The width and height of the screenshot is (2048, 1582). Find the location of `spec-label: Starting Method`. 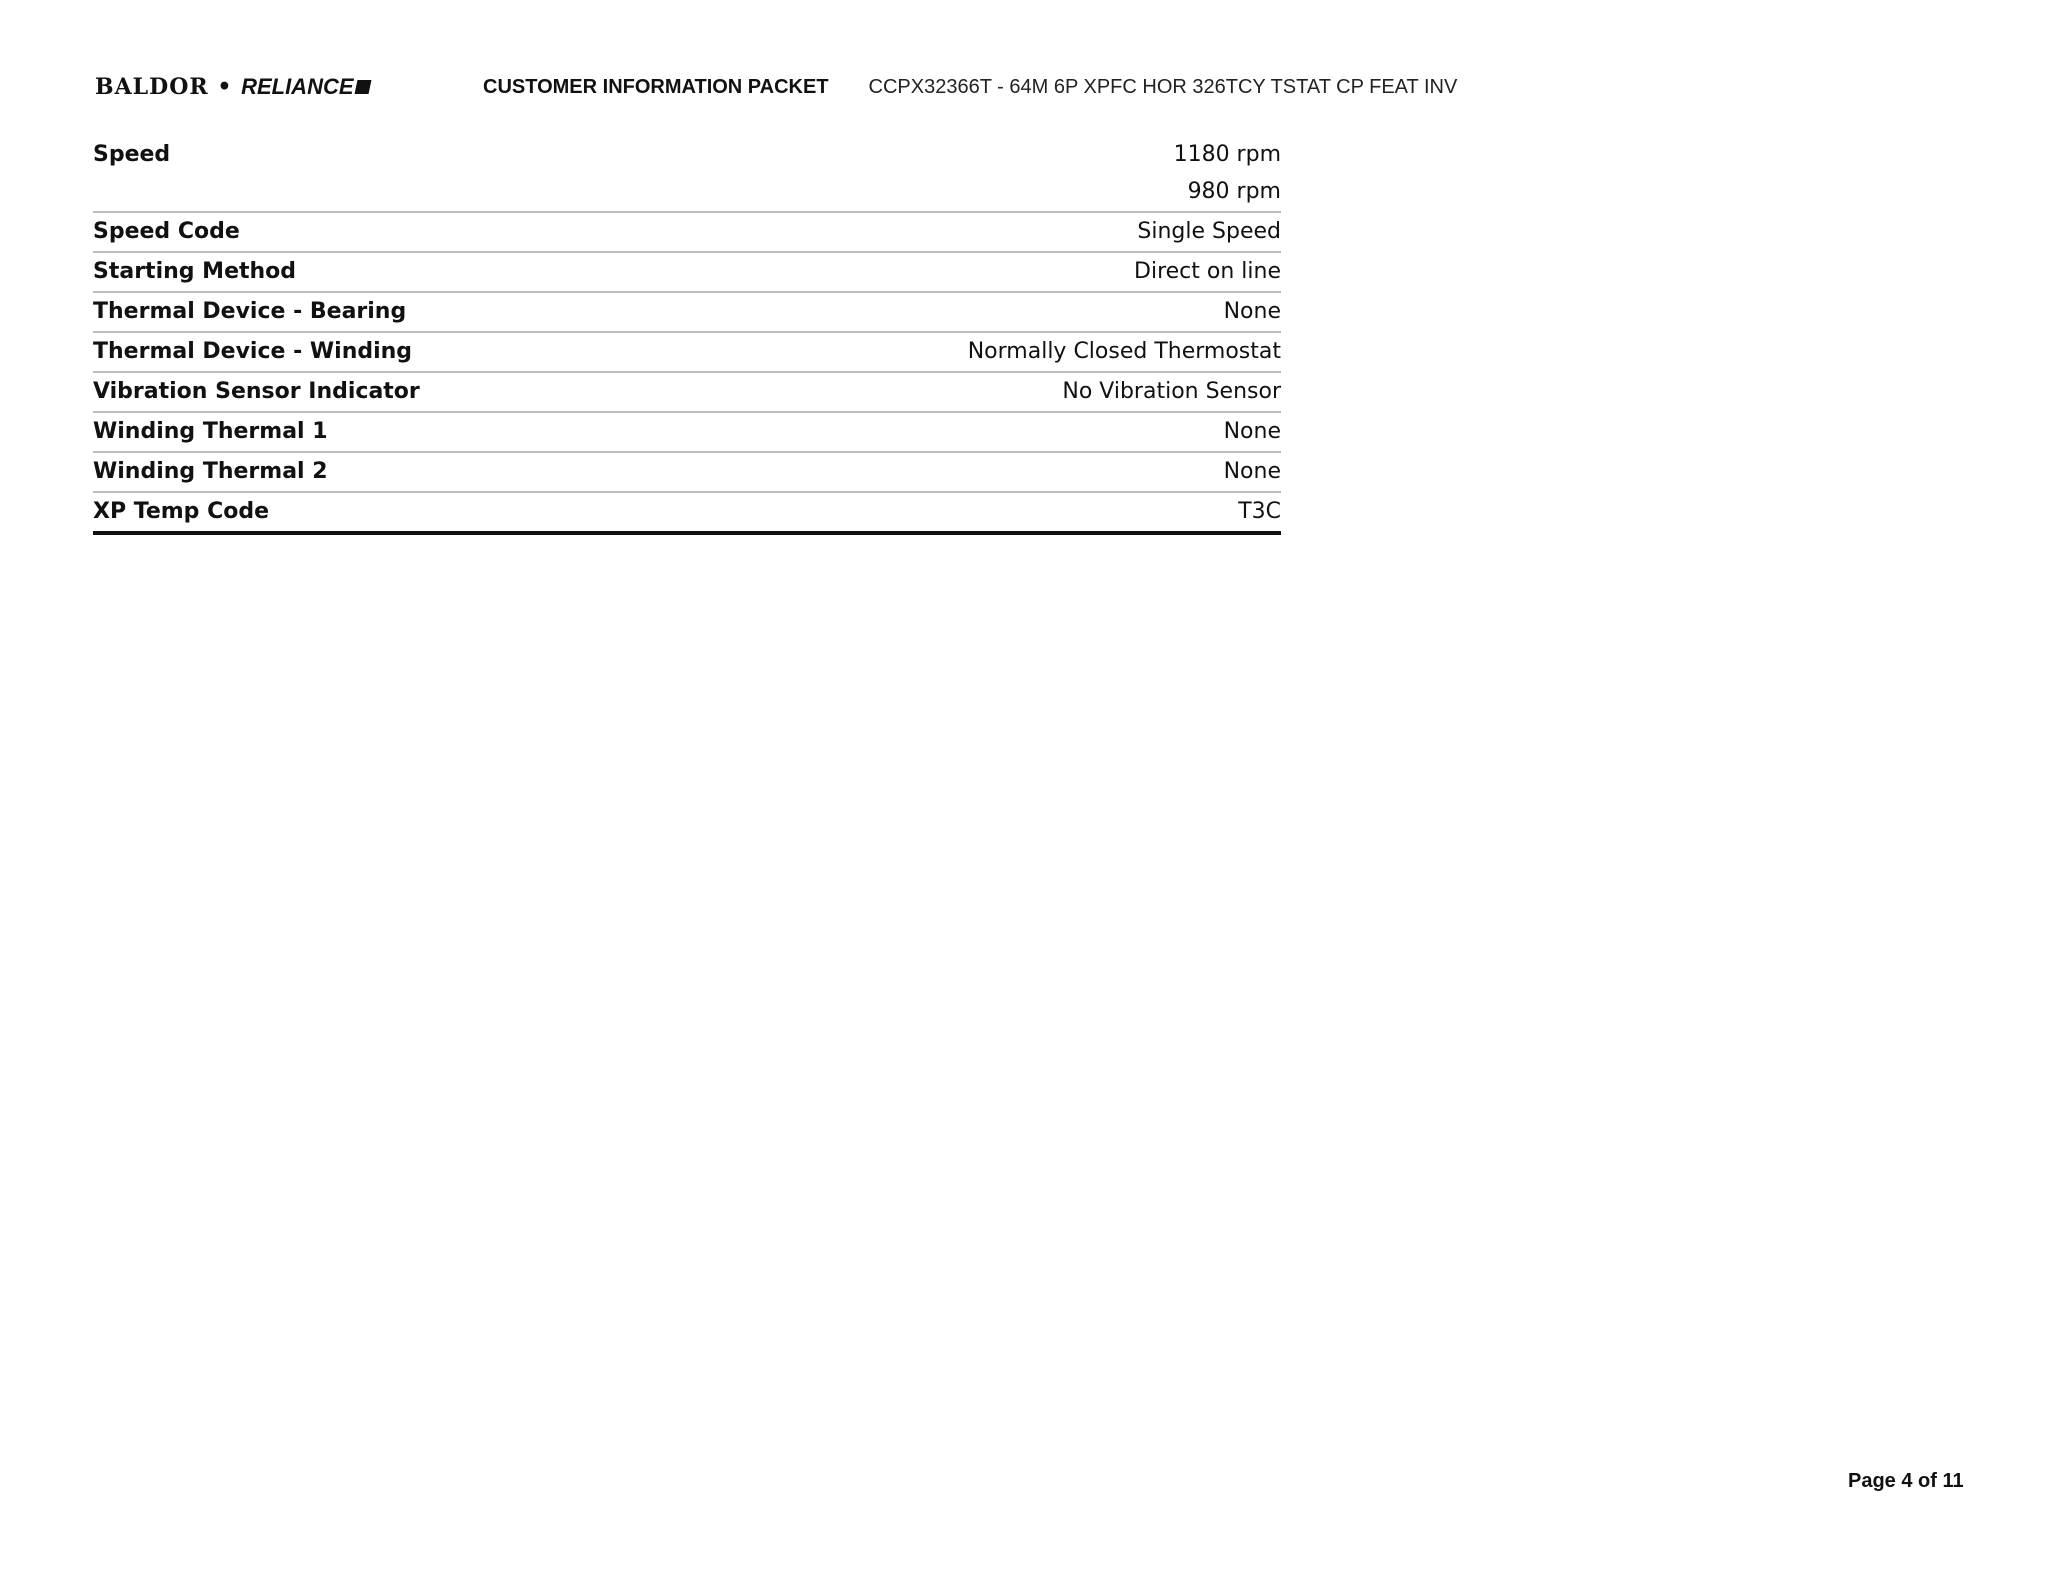

spec-label: Starting Method is located at coordinates (195, 271).